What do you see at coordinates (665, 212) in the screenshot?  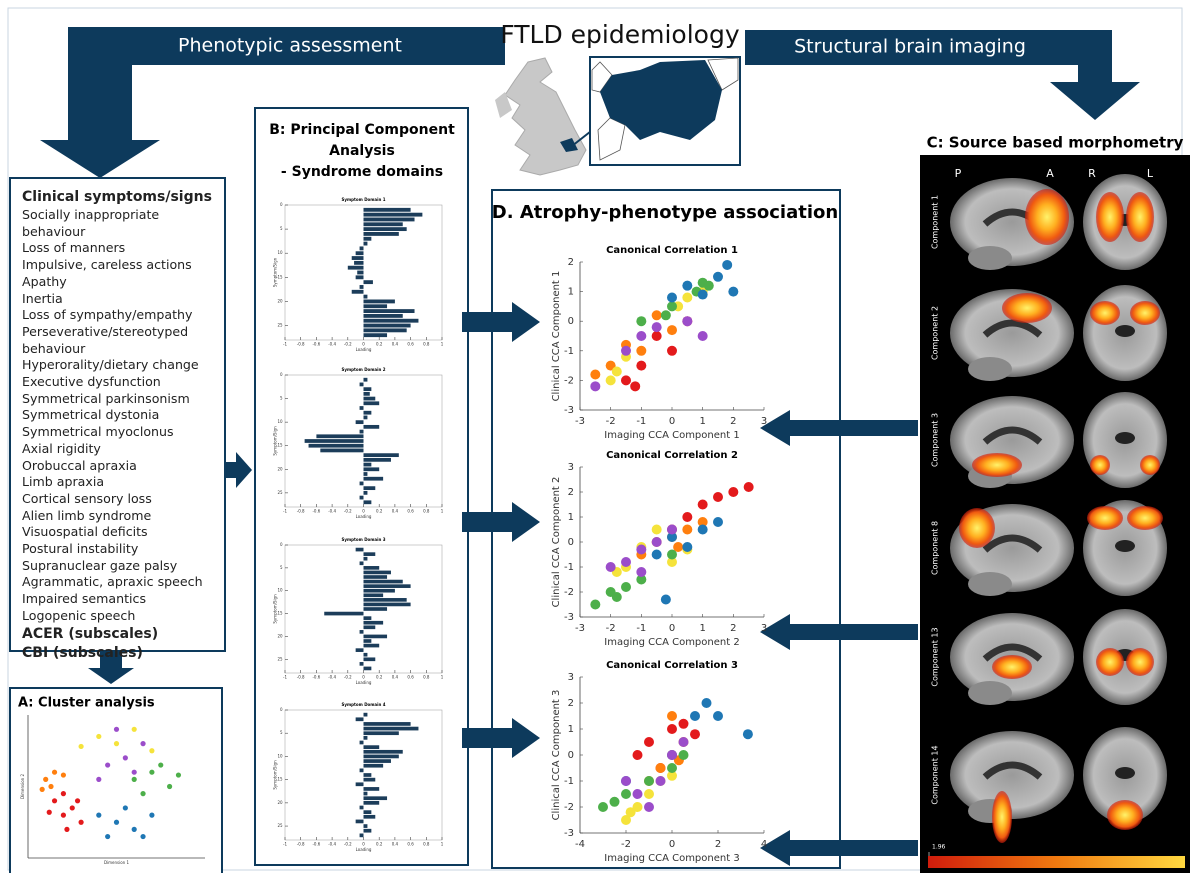 I see `panel-title: D. Atrophy-phenotype association` at bounding box center [665, 212].